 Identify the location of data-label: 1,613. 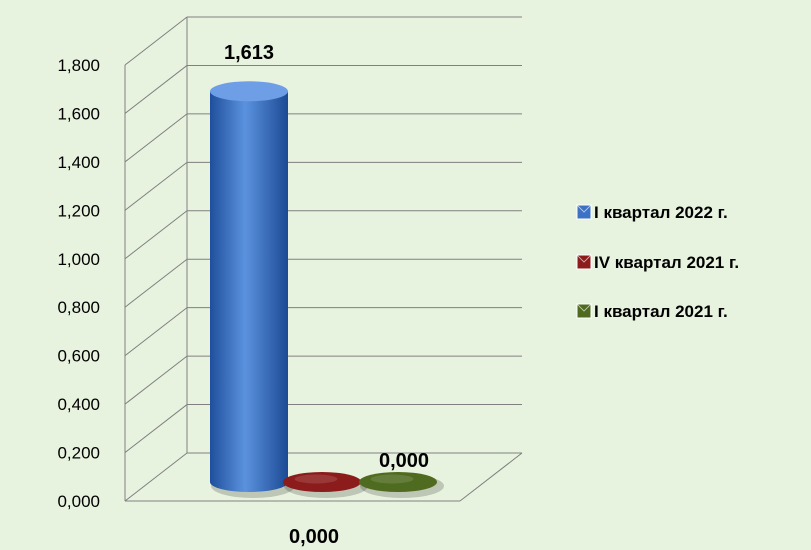
(249, 53).